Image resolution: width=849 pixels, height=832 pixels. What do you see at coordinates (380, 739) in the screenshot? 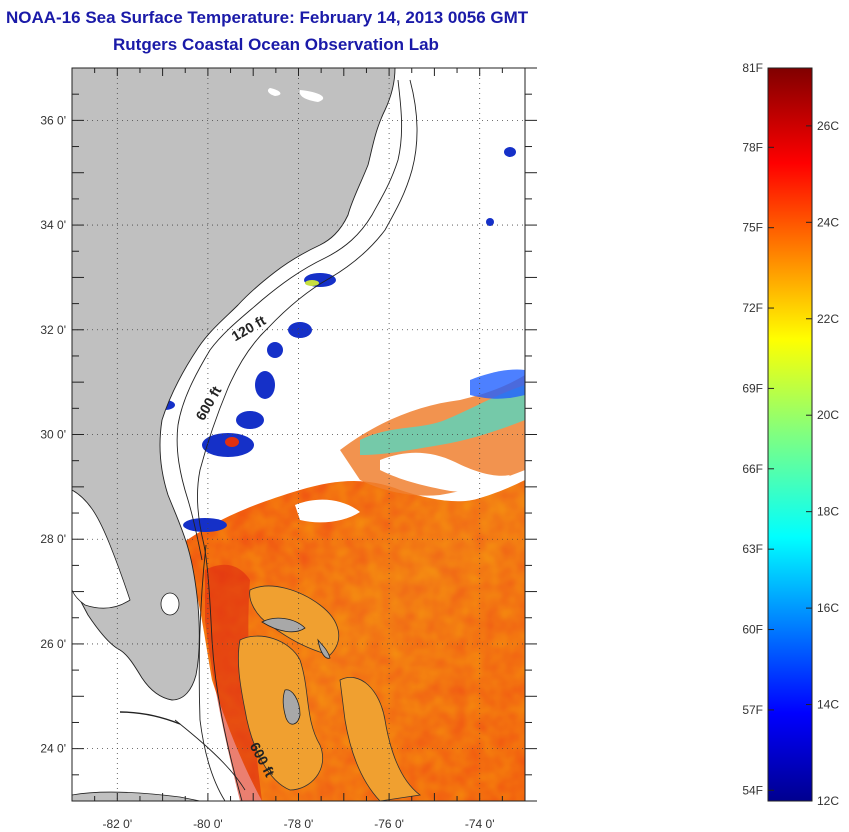
I see `bahama-bank-east` at bounding box center [380, 739].